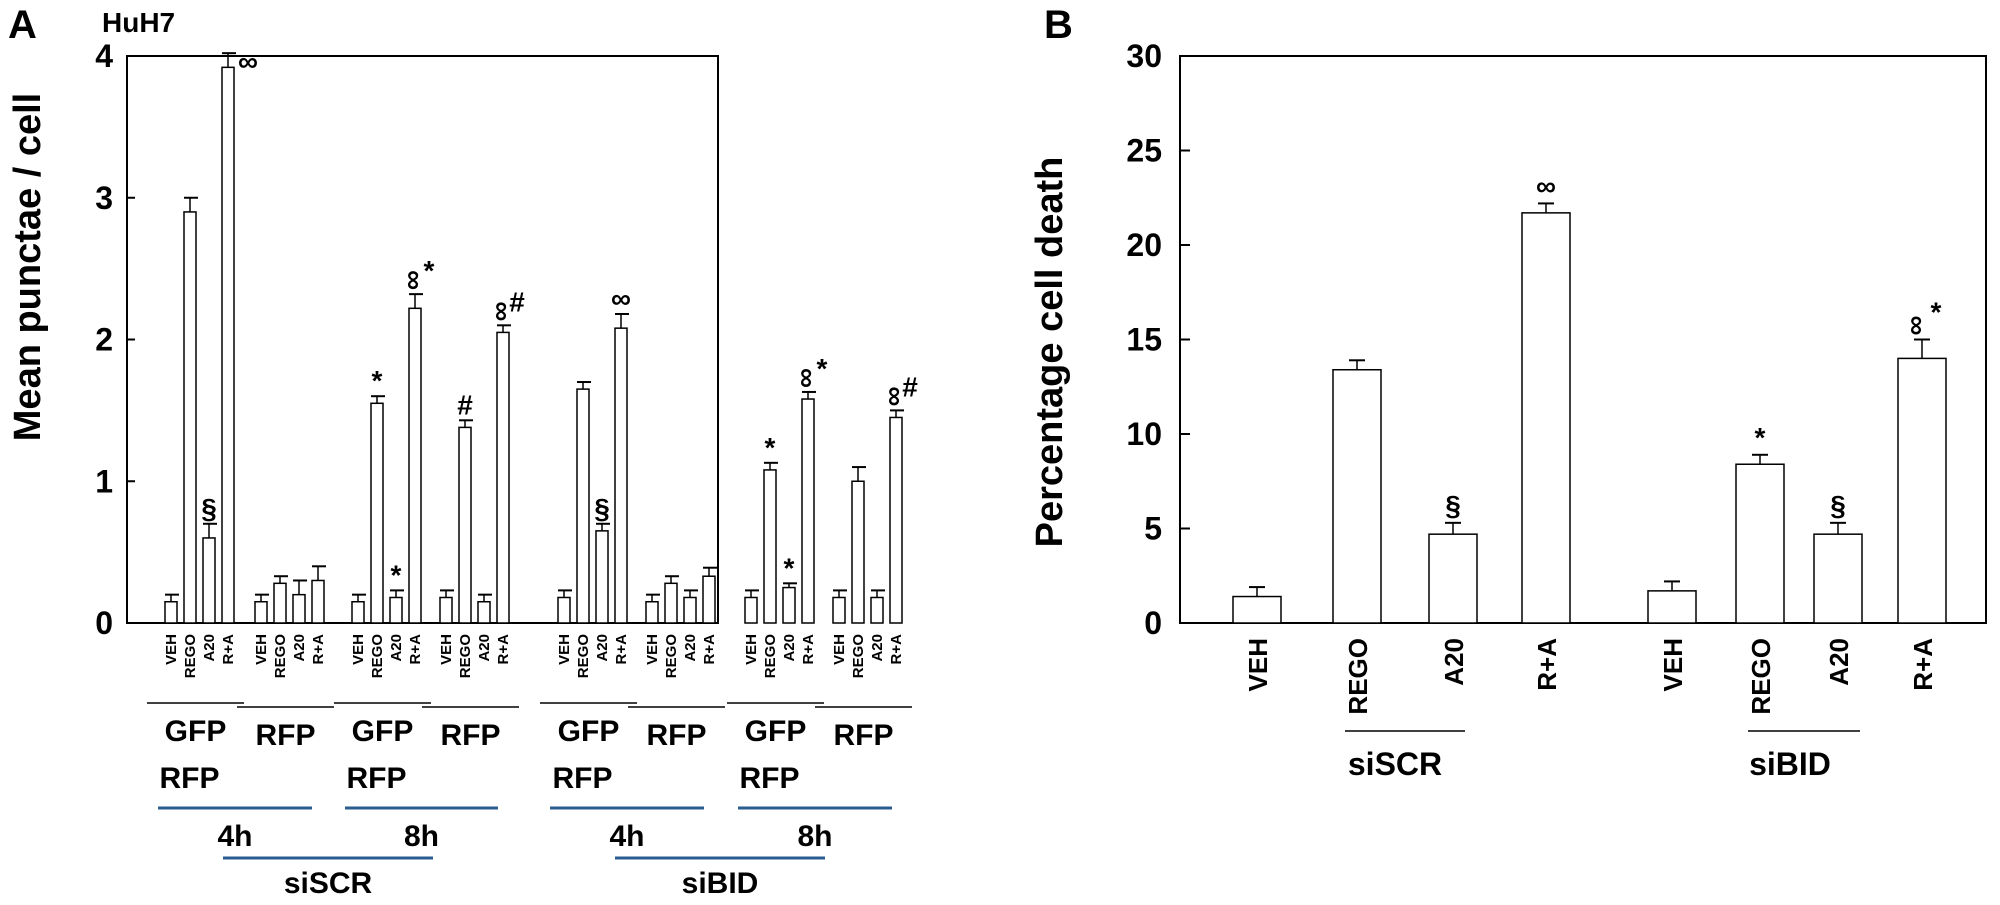 The image size is (2000, 905). What do you see at coordinates (1144, 151) in the screenshot?
I see `panel-b-y-tick-label: 25` at bounding box center [1144, 151].